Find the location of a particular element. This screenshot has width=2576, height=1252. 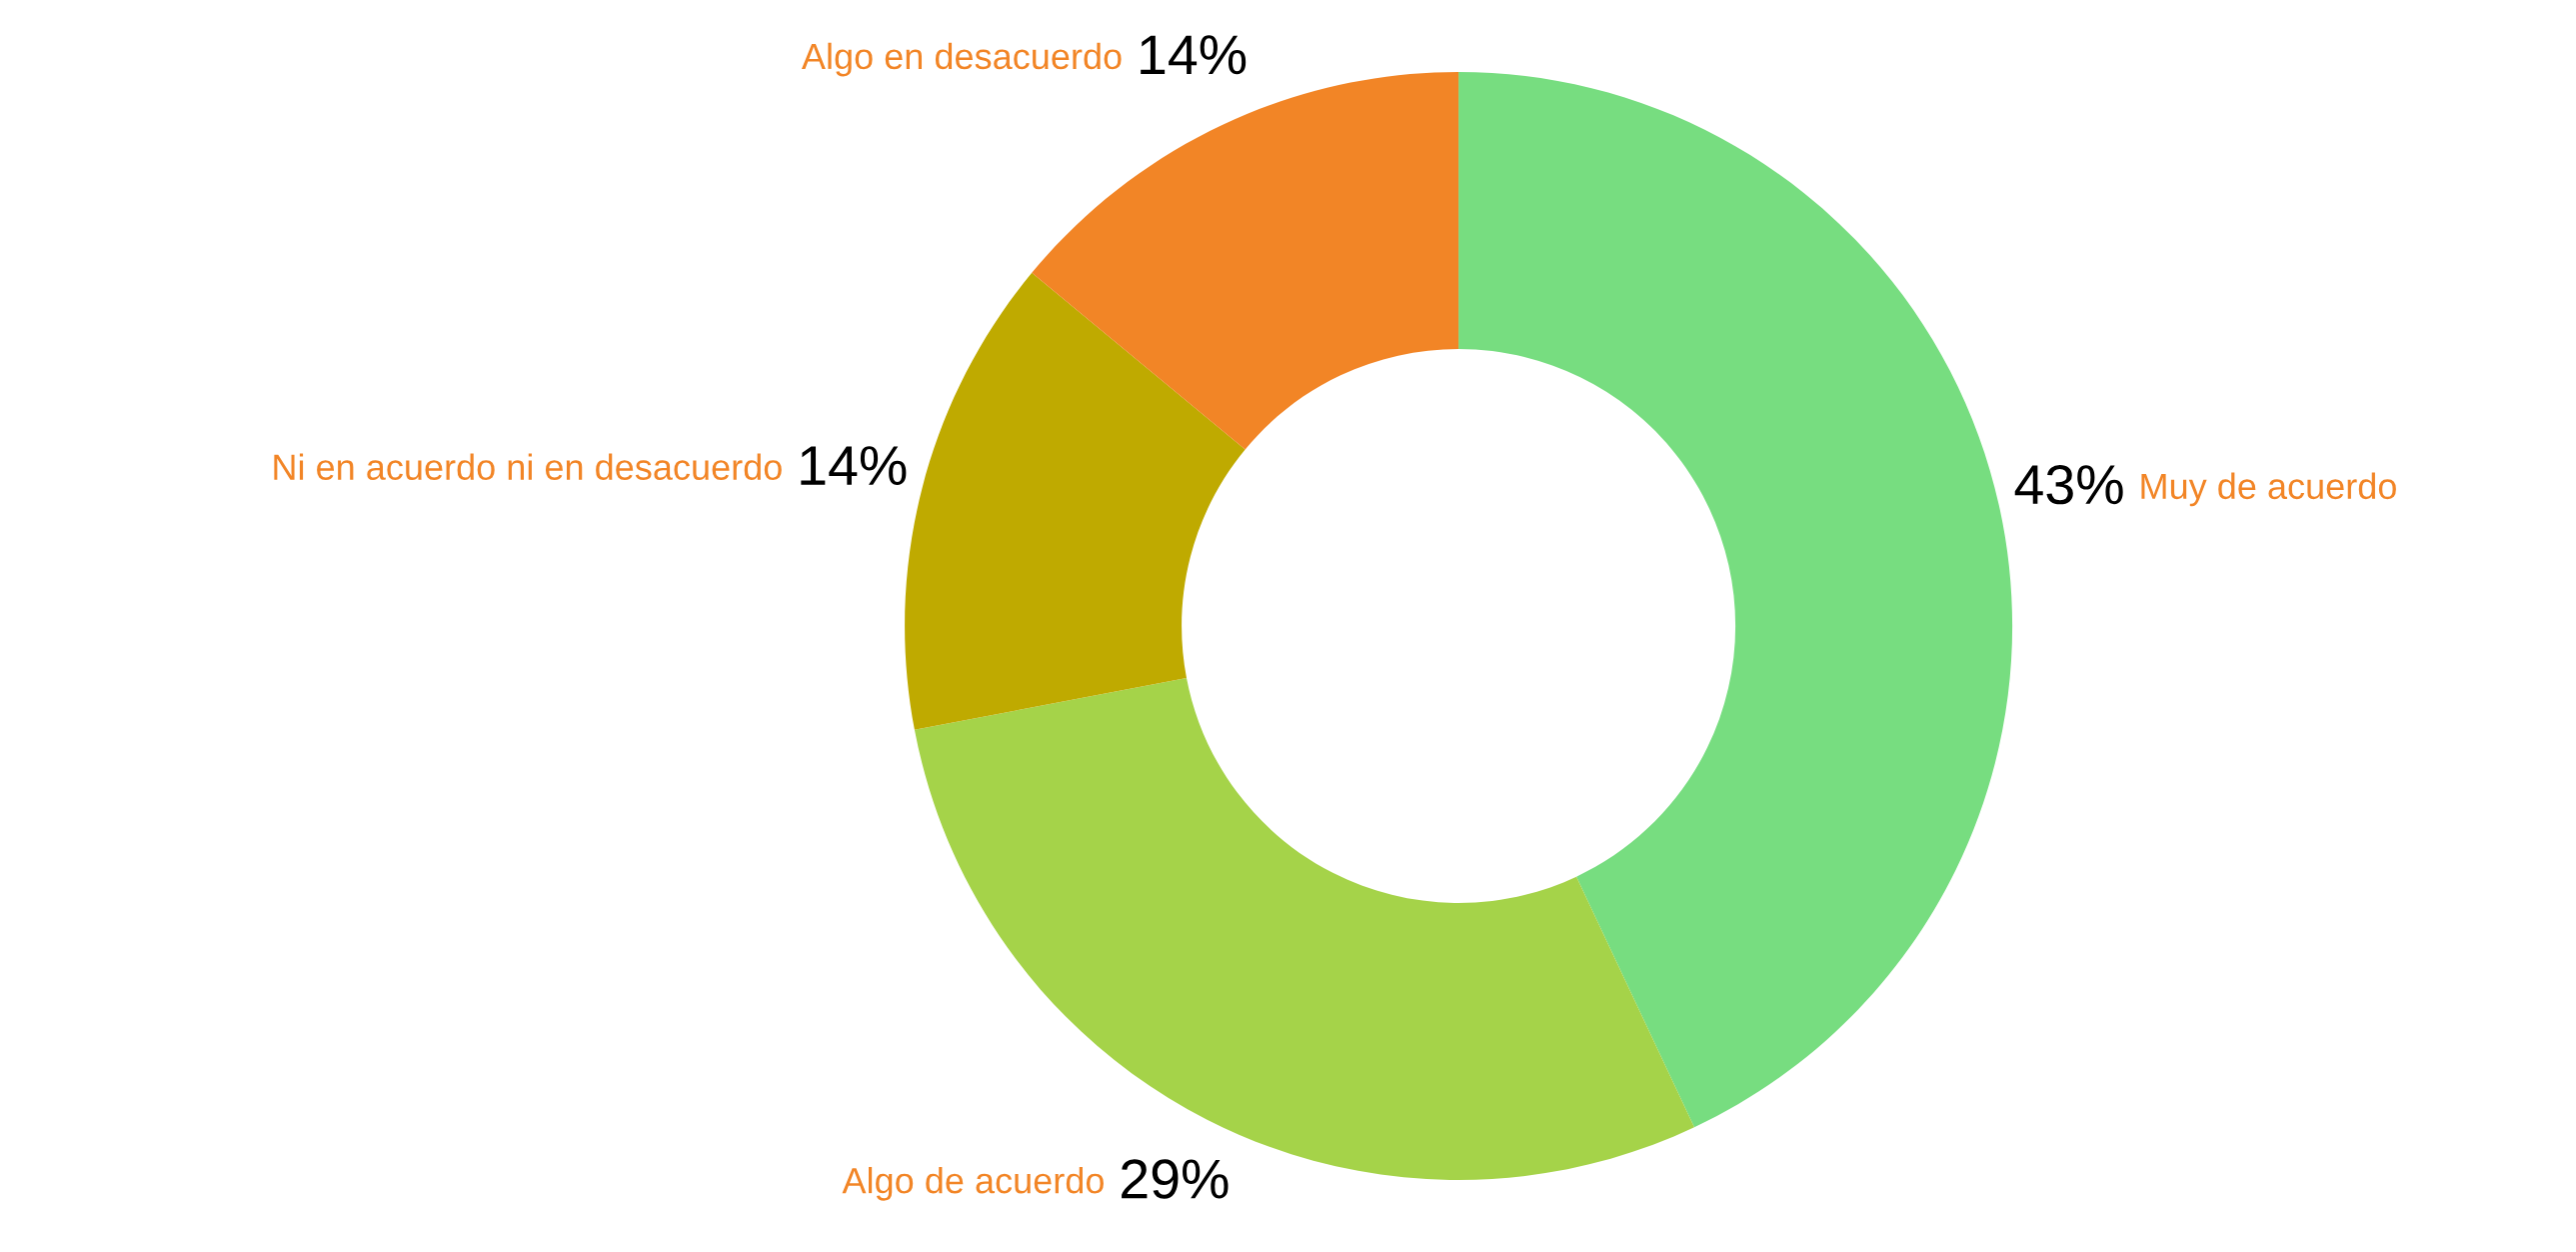

slice-label: Algo de acuerdo is located at coordinates (973, 1183).